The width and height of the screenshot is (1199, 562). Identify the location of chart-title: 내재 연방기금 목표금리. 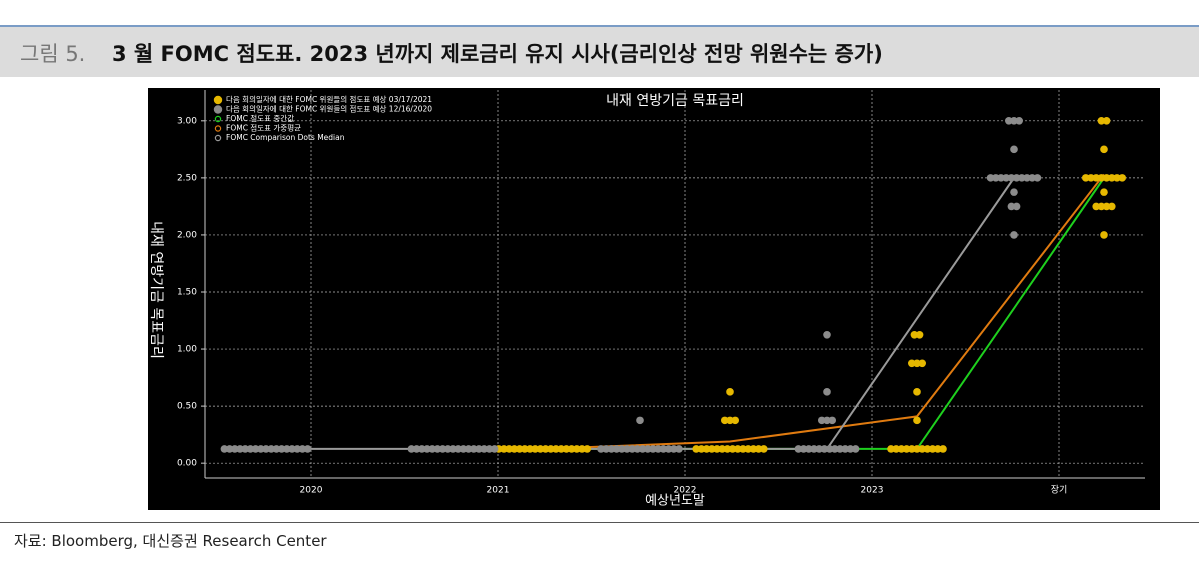
(675, 101).